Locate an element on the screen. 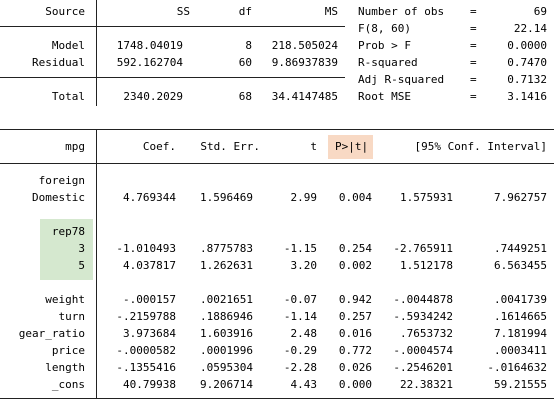 The image size is (554, 407). anova-df-value: 60 is located at coordinates (245, 62).